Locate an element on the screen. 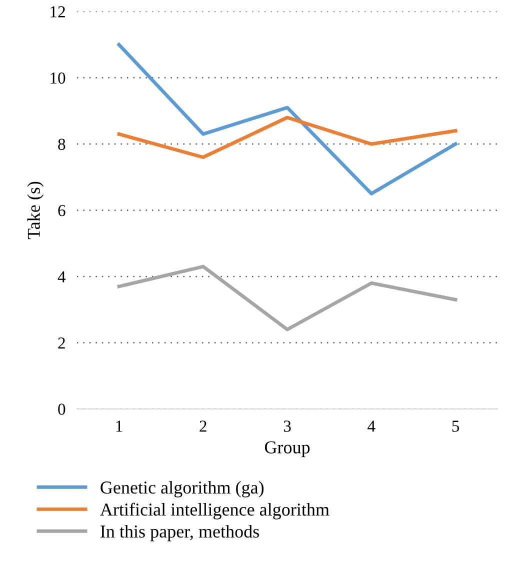 Image resolution: width=513 pixels, height=576 pixels. y-tick-label: 6 is located at coordinates (62, 210).